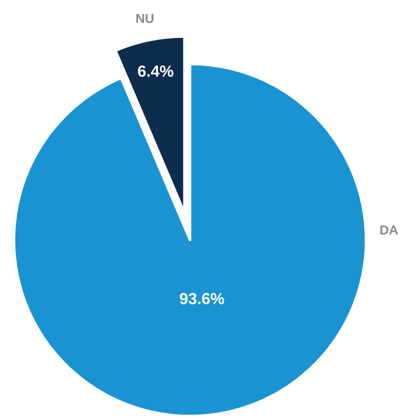  I want to click on slice-label: NU, so click(145, 19).